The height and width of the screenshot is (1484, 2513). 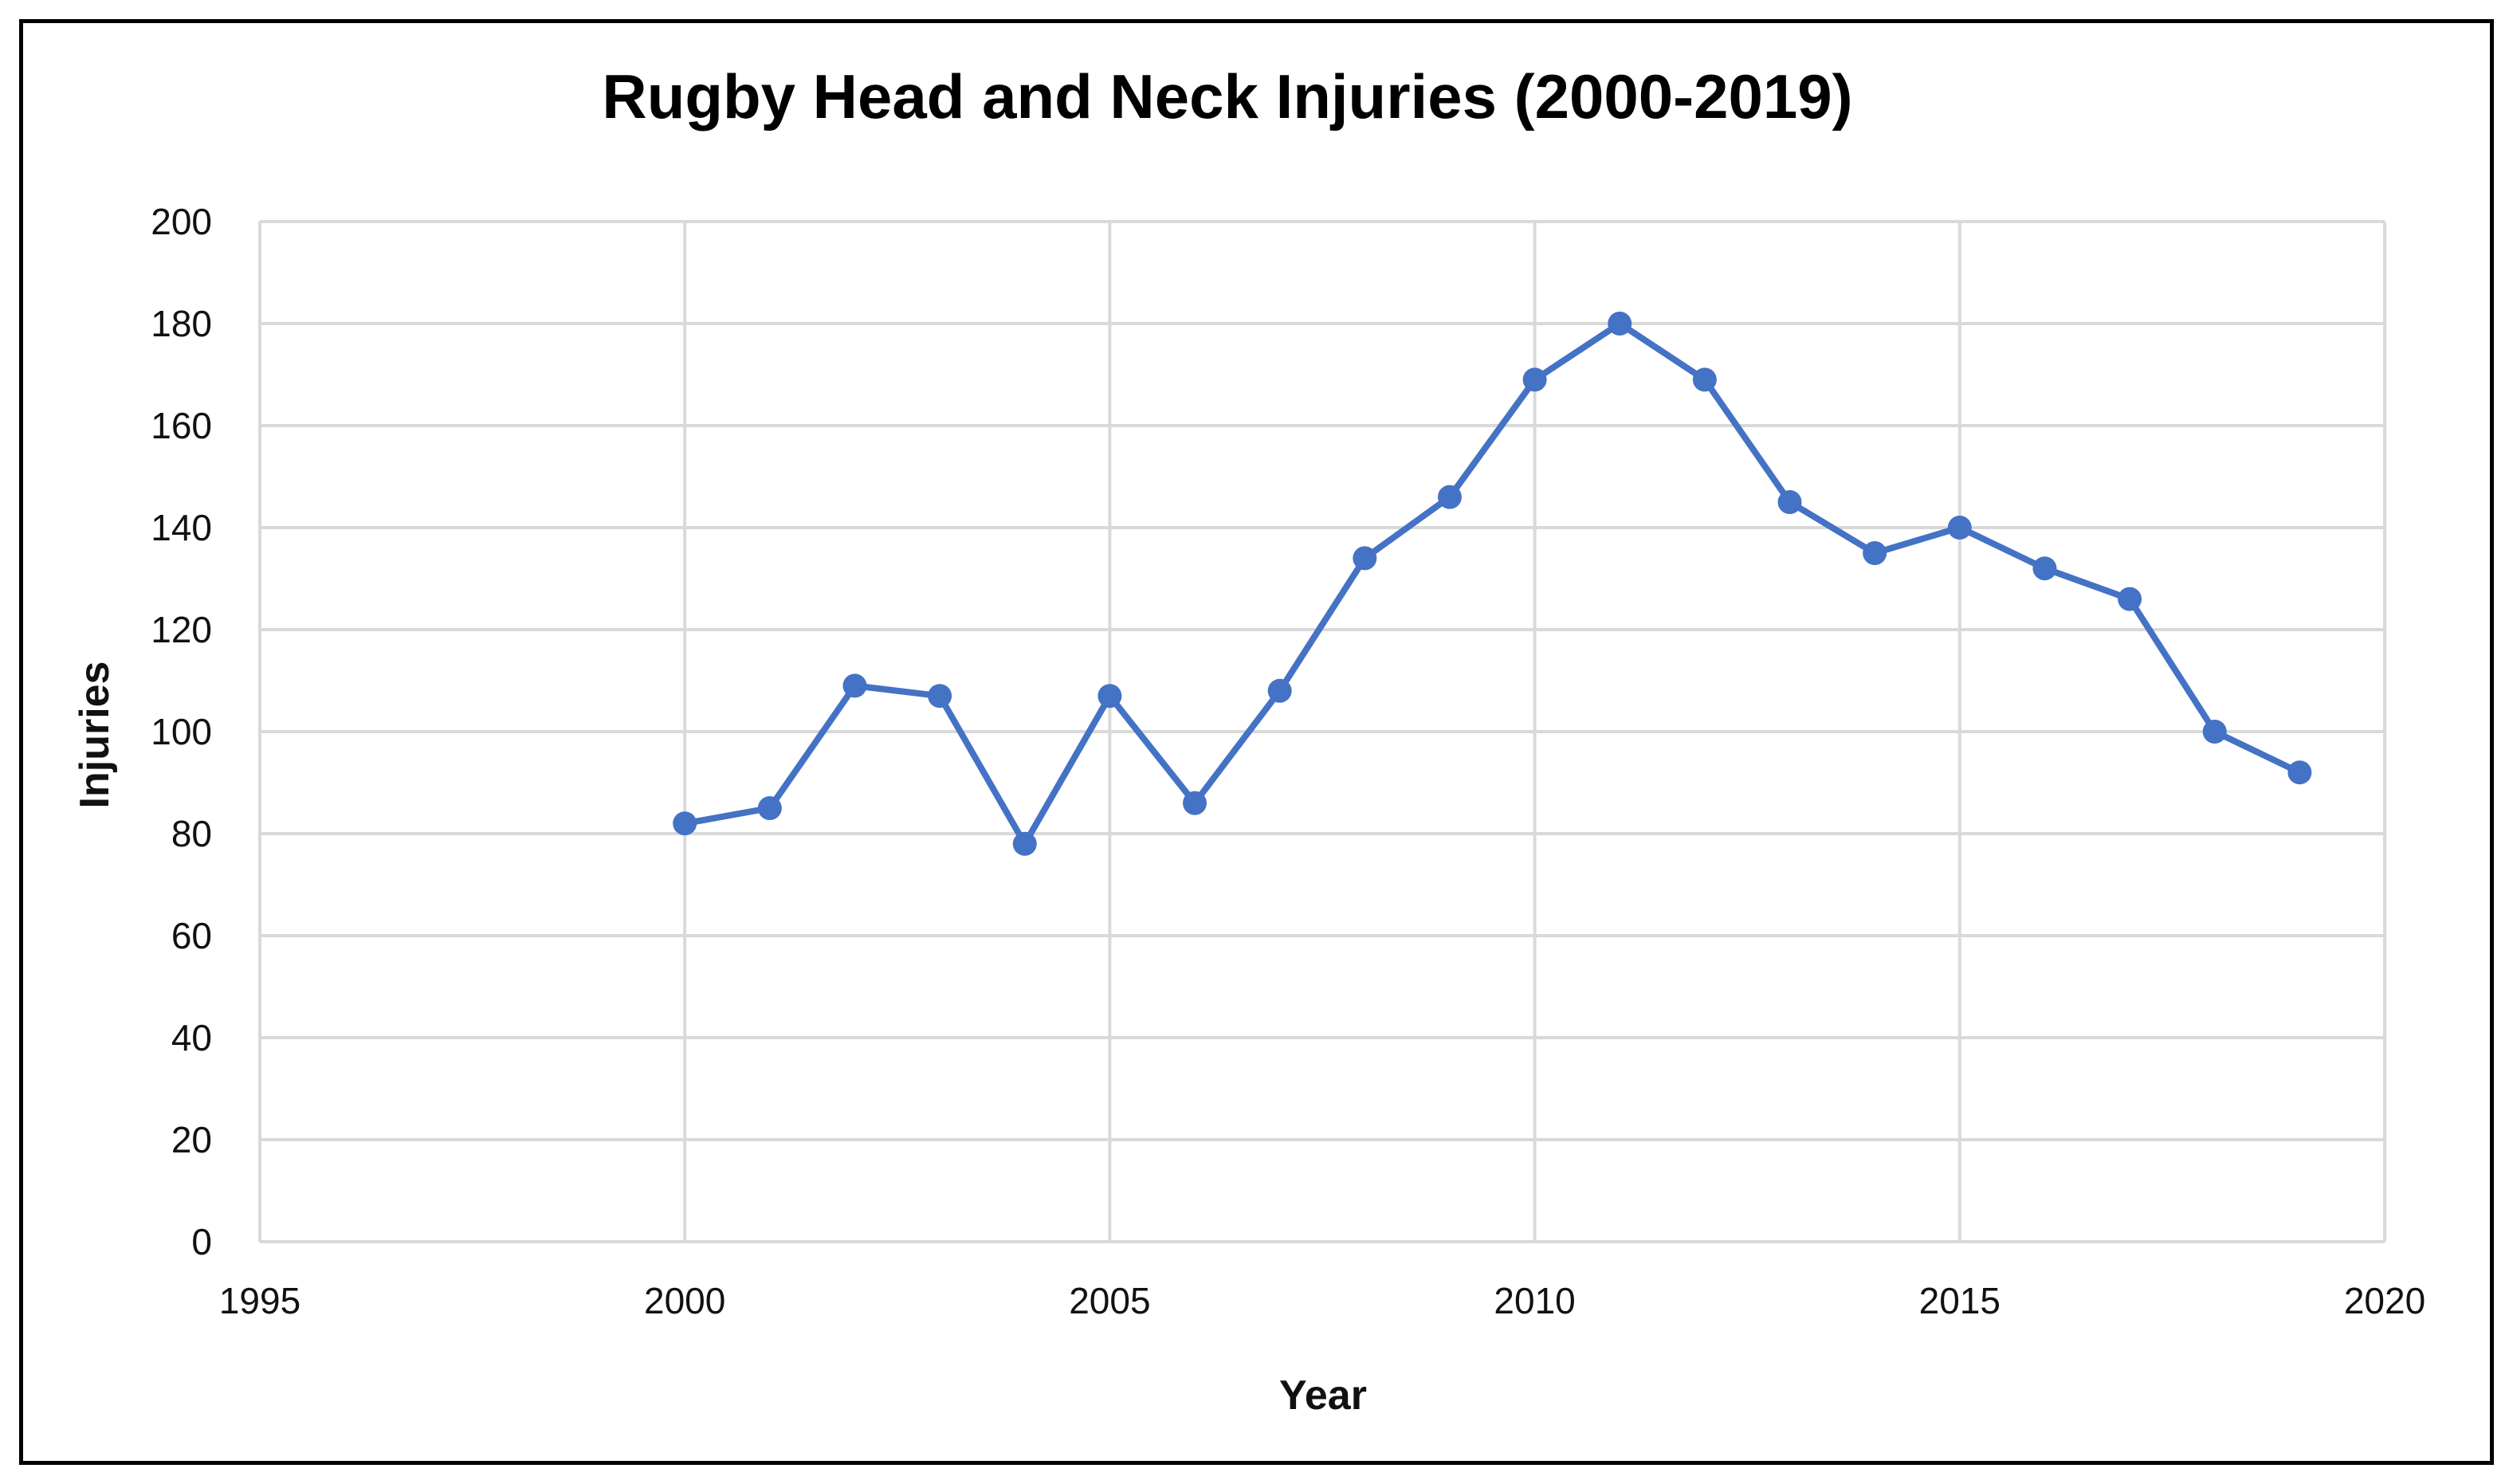 What do you see at coordinates (201, 1241) in the screenshot?
I see `y-tick-label: 0` at bounding box center [201, 1241].